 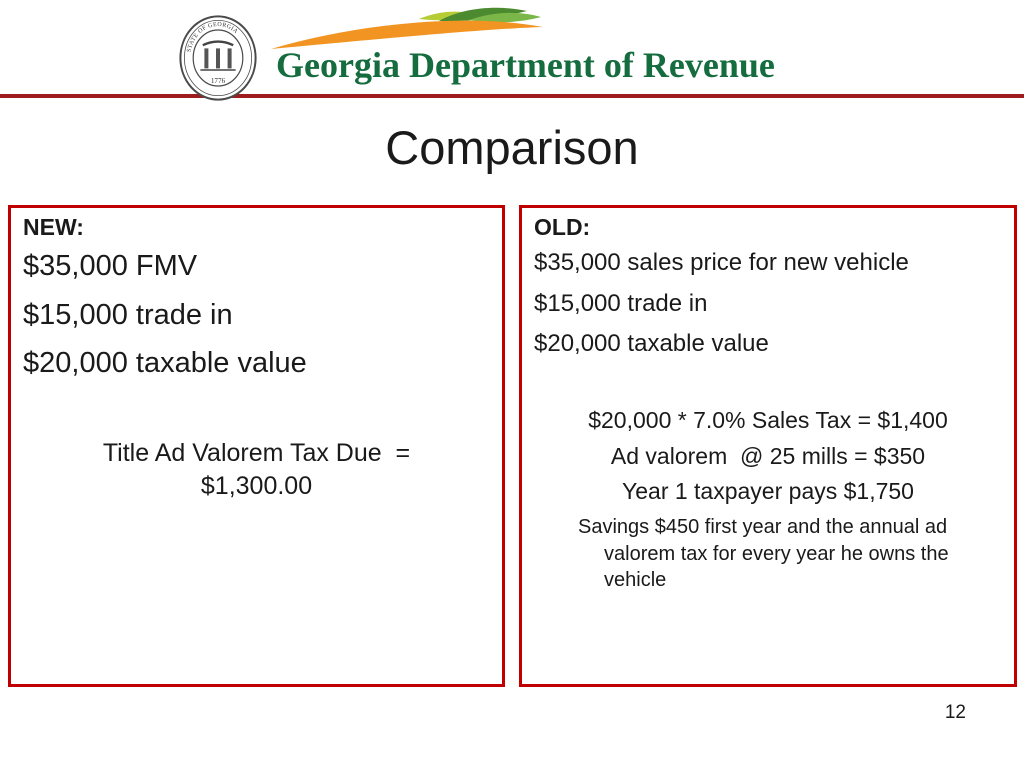 I want to click on sales-tax-line: $20,000 * 7.0% Sales Tax = $1,400, so click(x=768, y=420).